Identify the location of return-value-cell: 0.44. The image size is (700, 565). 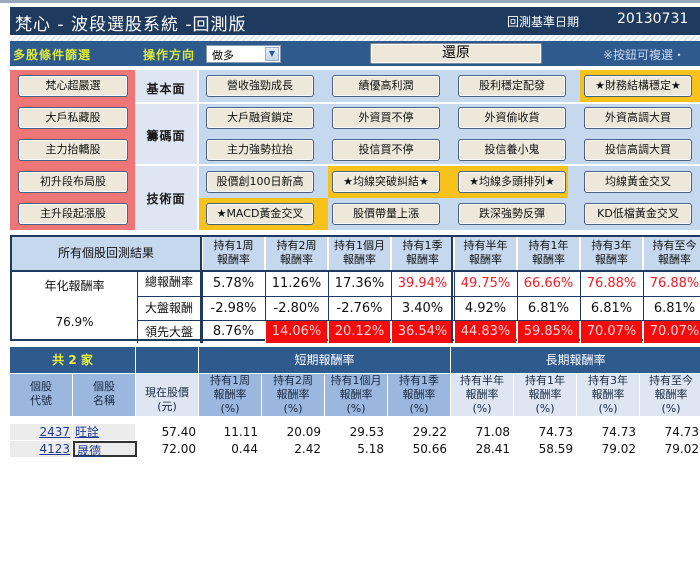
(244, 449).